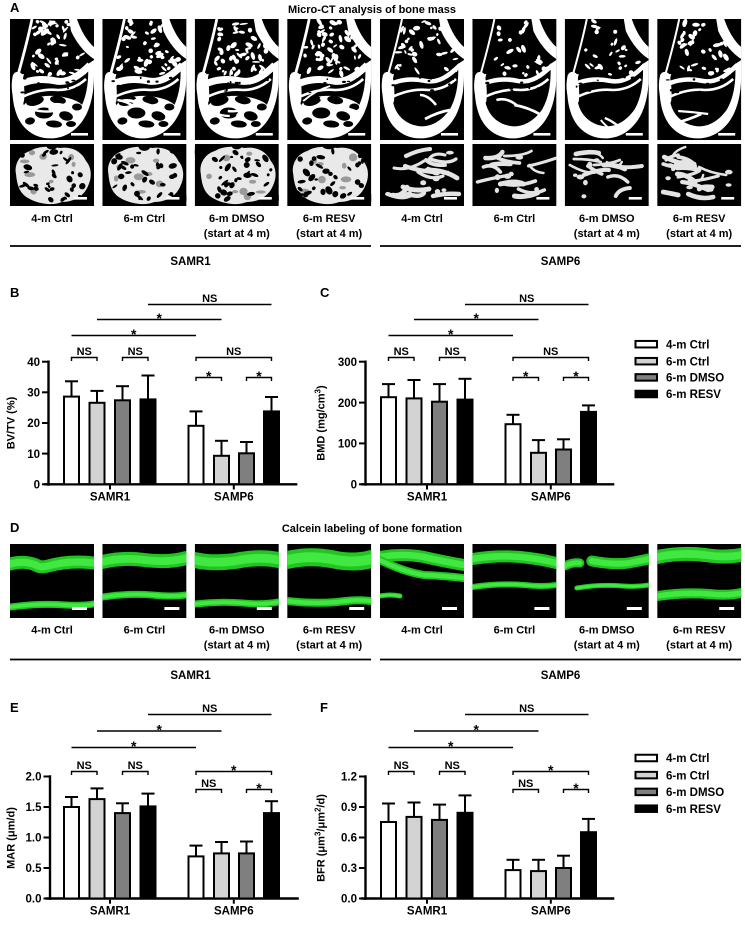  What do you see at coordinates (33, 424) in the screenshot?
I see `svg-text: 20` at bounding box center [33, 424].